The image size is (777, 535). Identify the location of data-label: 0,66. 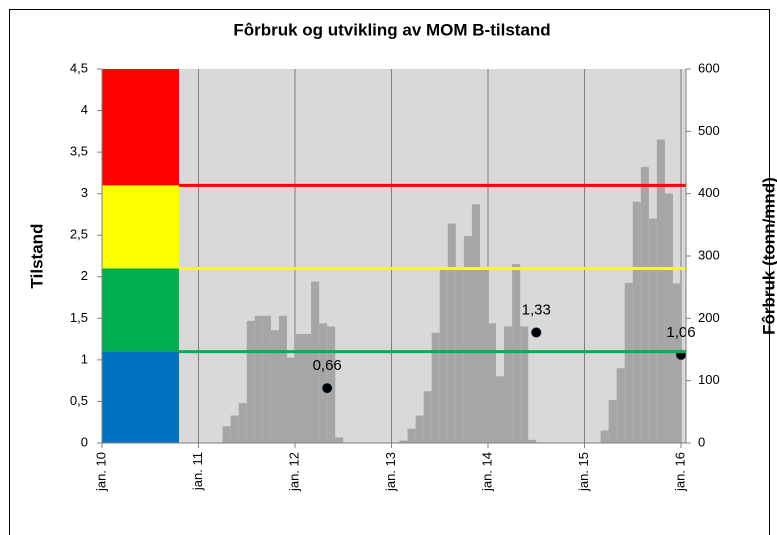
(327, 365).